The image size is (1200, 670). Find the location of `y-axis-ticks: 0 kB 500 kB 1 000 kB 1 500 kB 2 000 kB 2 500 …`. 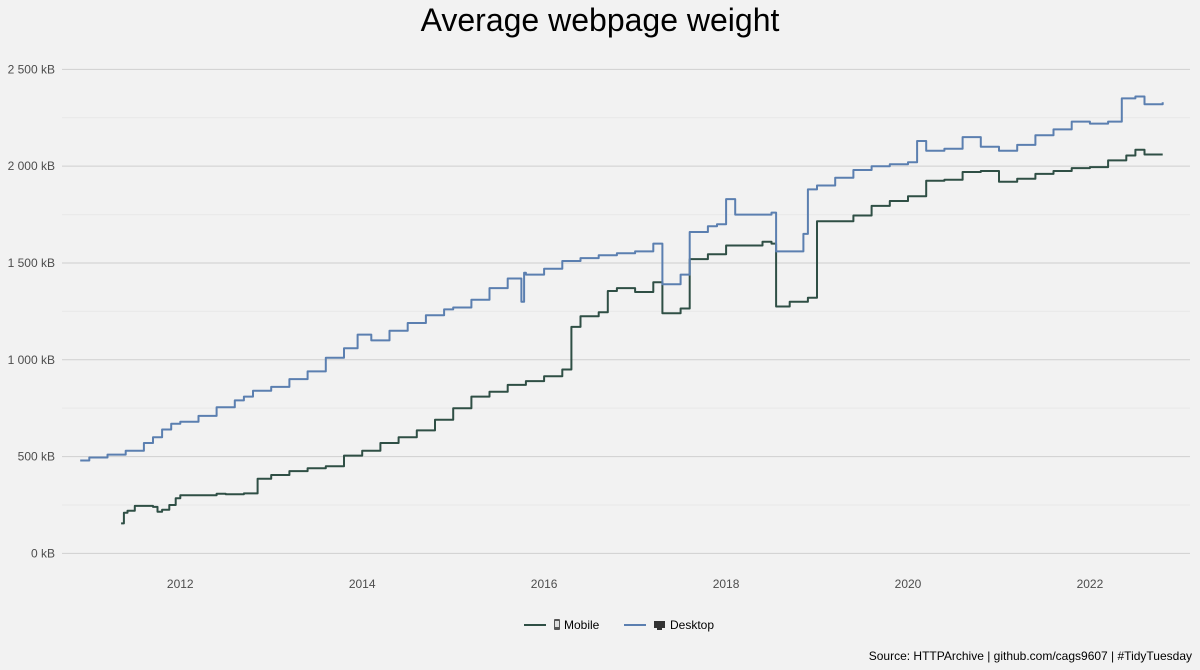

y-axis-ticks: 0 kB 500 kB 1 000 kB 1 500 kB 2 000 kB 2 500 … is located at coordinates (31, 311).